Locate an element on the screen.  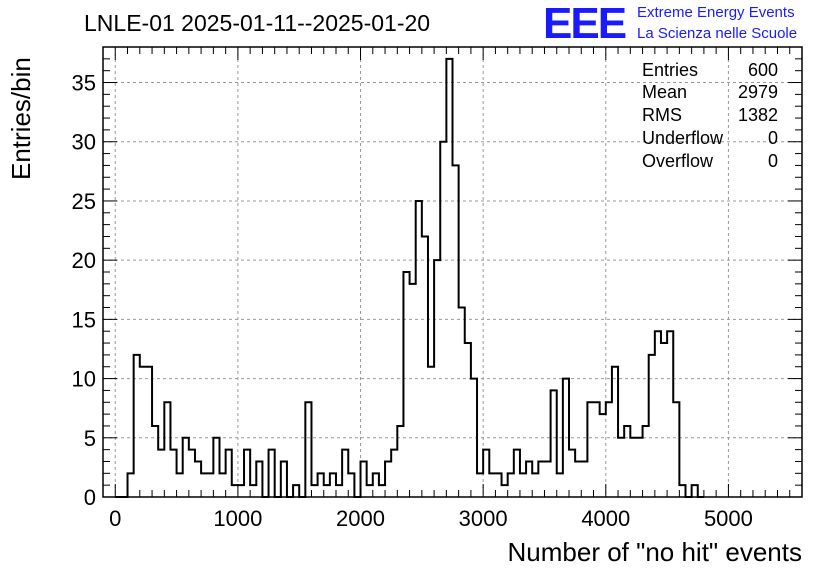
stat-overflow-value: 0 is located at coordinates (772, 161).